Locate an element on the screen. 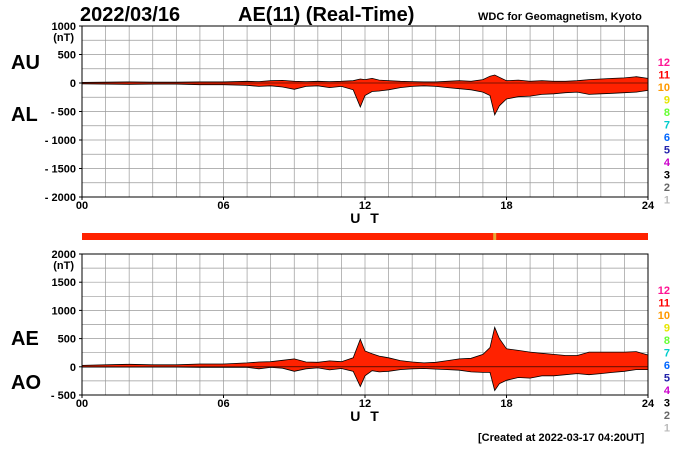 The width and height of the screenshot is (700, 450). chart-title: AE(11) (Real-Time) is located at coordinates (326, 15).